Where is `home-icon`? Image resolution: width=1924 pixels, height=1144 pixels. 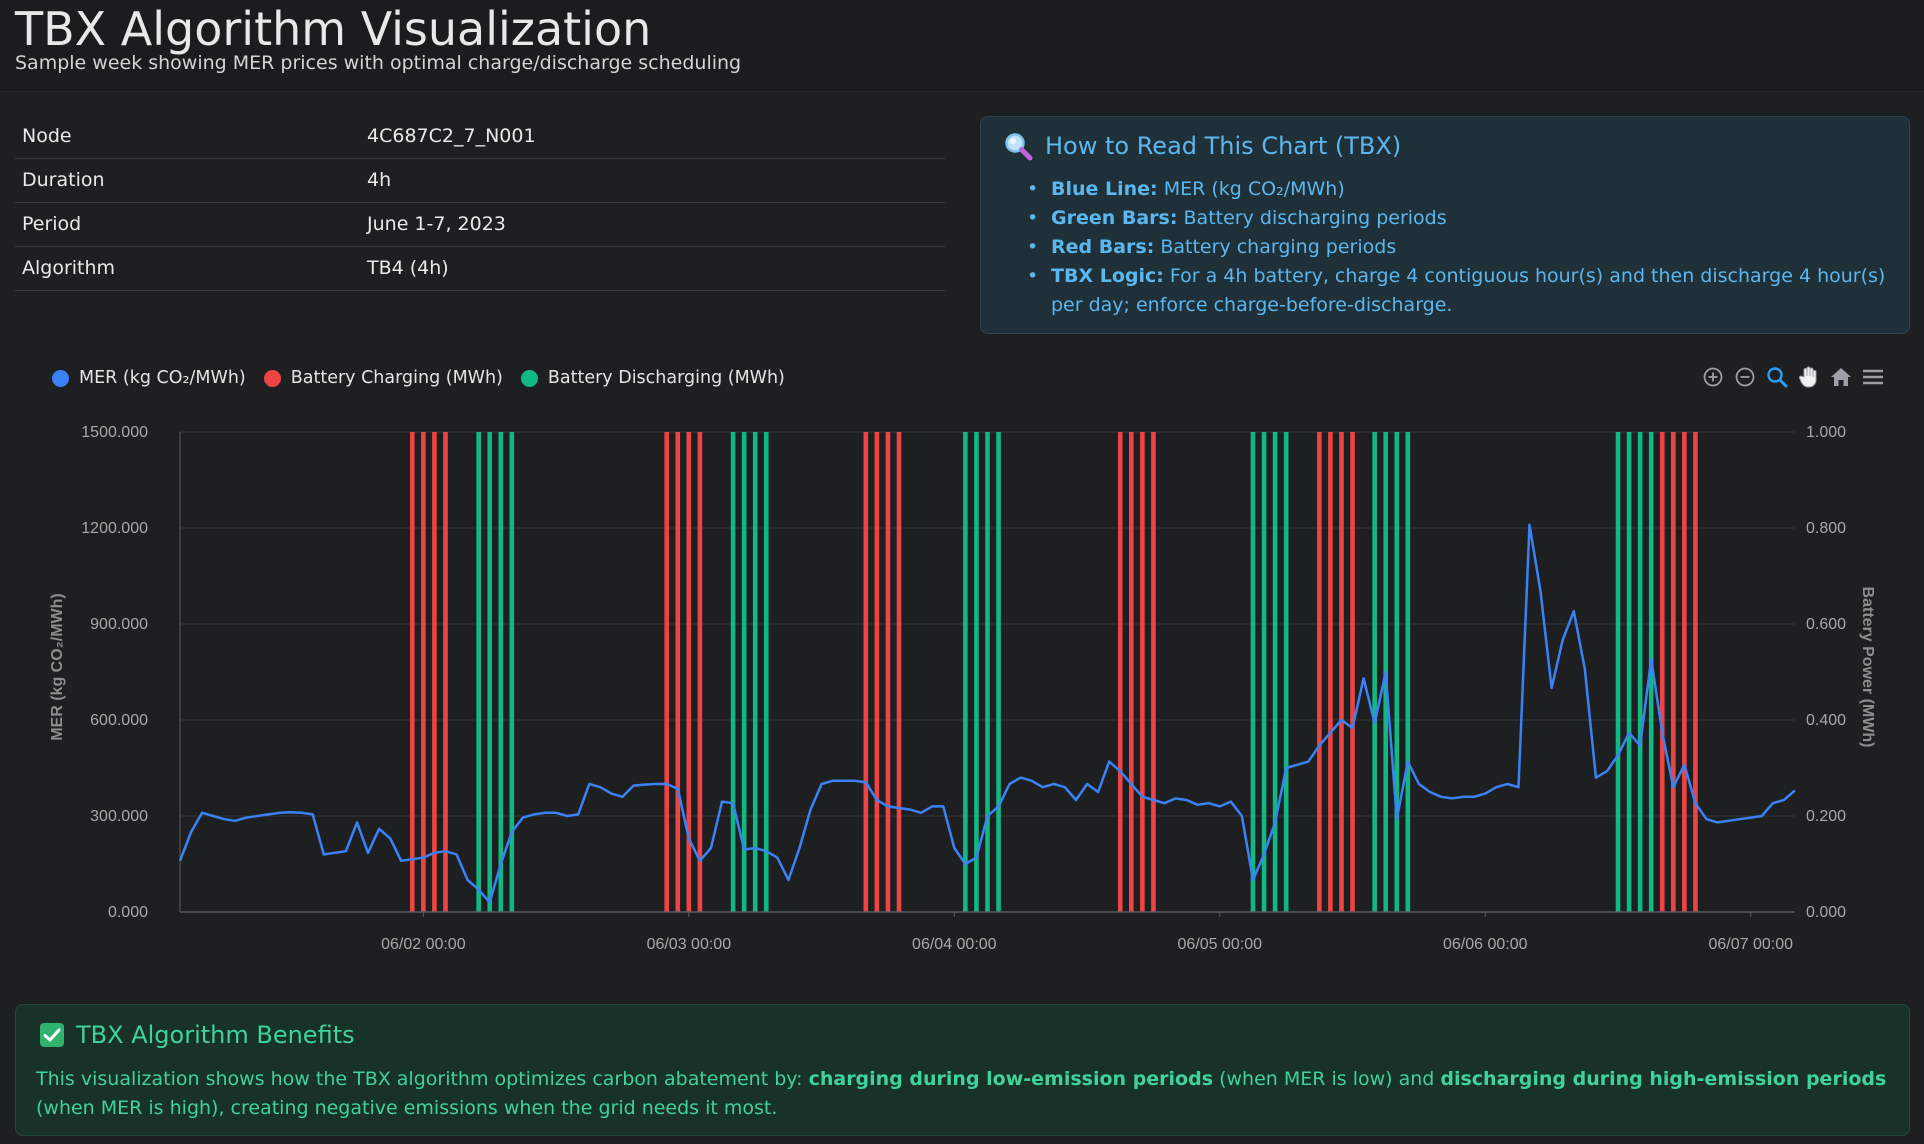 home-icon is located at coordinates (1841, 377).